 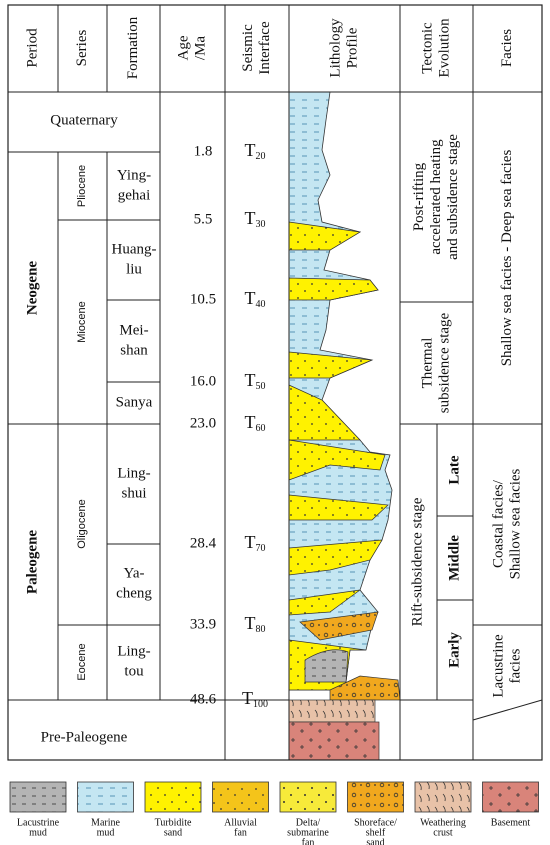 I want to click on legend-label: Basement, so click(x=511, y=822).